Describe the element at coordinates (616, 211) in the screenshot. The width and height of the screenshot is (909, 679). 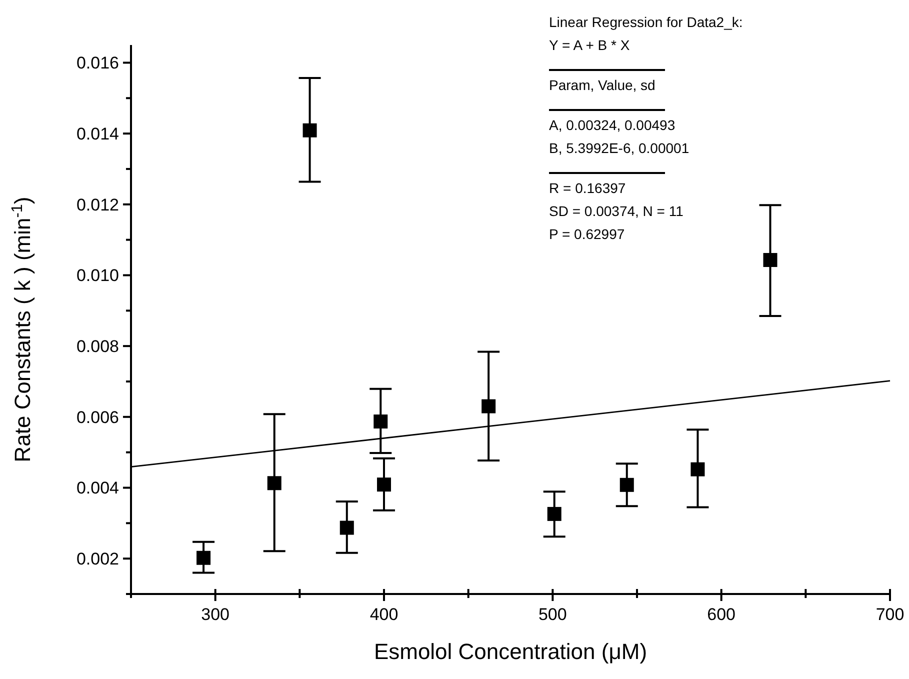
I see `annotation: SD = 0.00374, N = 11` at that location.